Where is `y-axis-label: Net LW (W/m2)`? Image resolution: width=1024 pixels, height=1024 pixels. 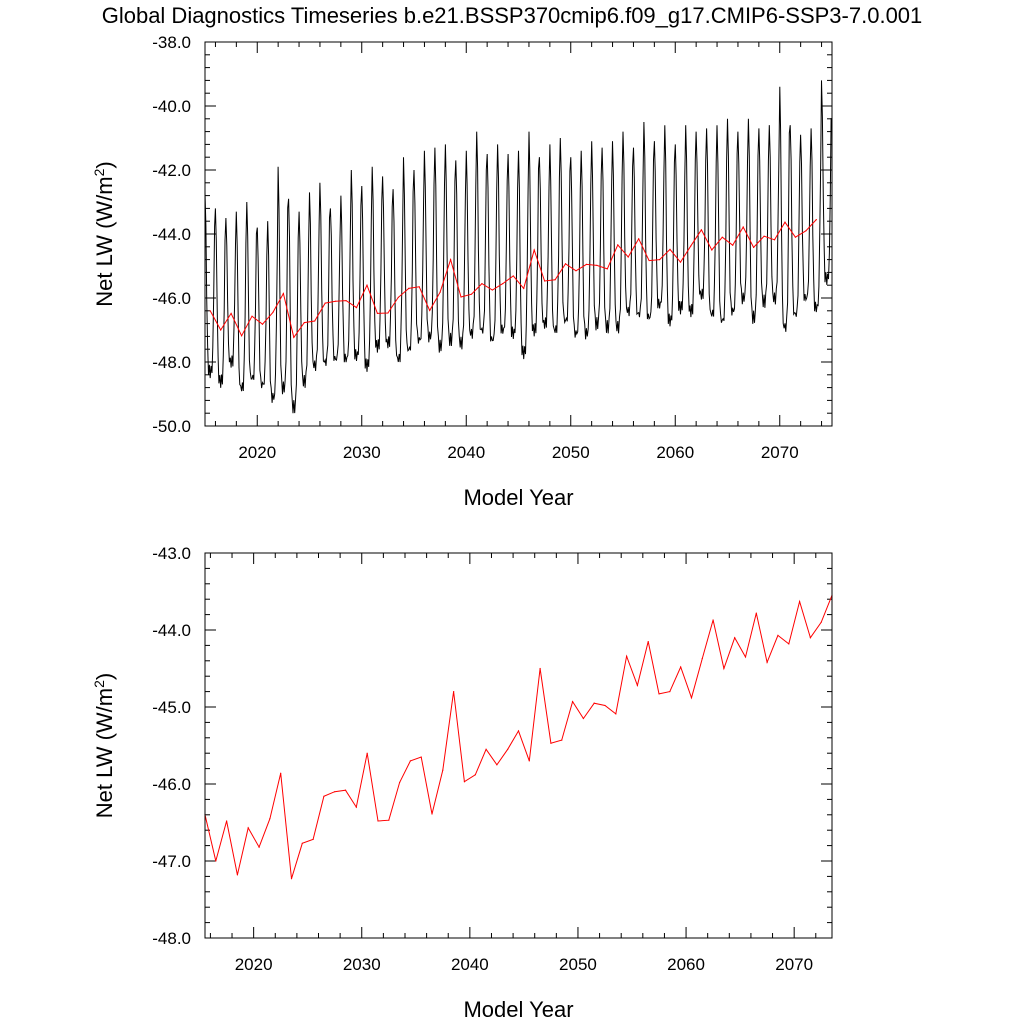 y-axis-label: Net LW (W/m2) is located at coordinates (104, 745).